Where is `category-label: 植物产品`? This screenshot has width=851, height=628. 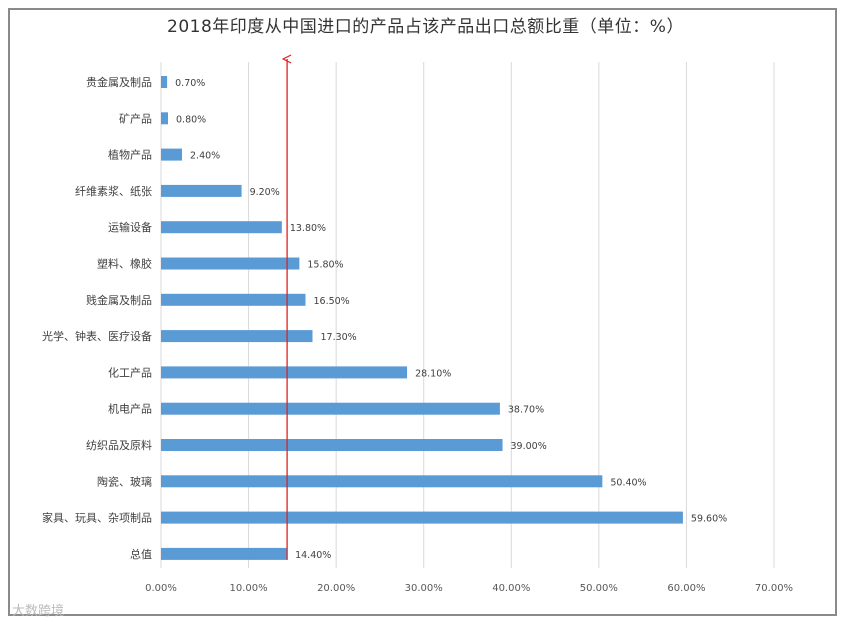 category-label: 植物产品 is located at coordinates (130, 155).